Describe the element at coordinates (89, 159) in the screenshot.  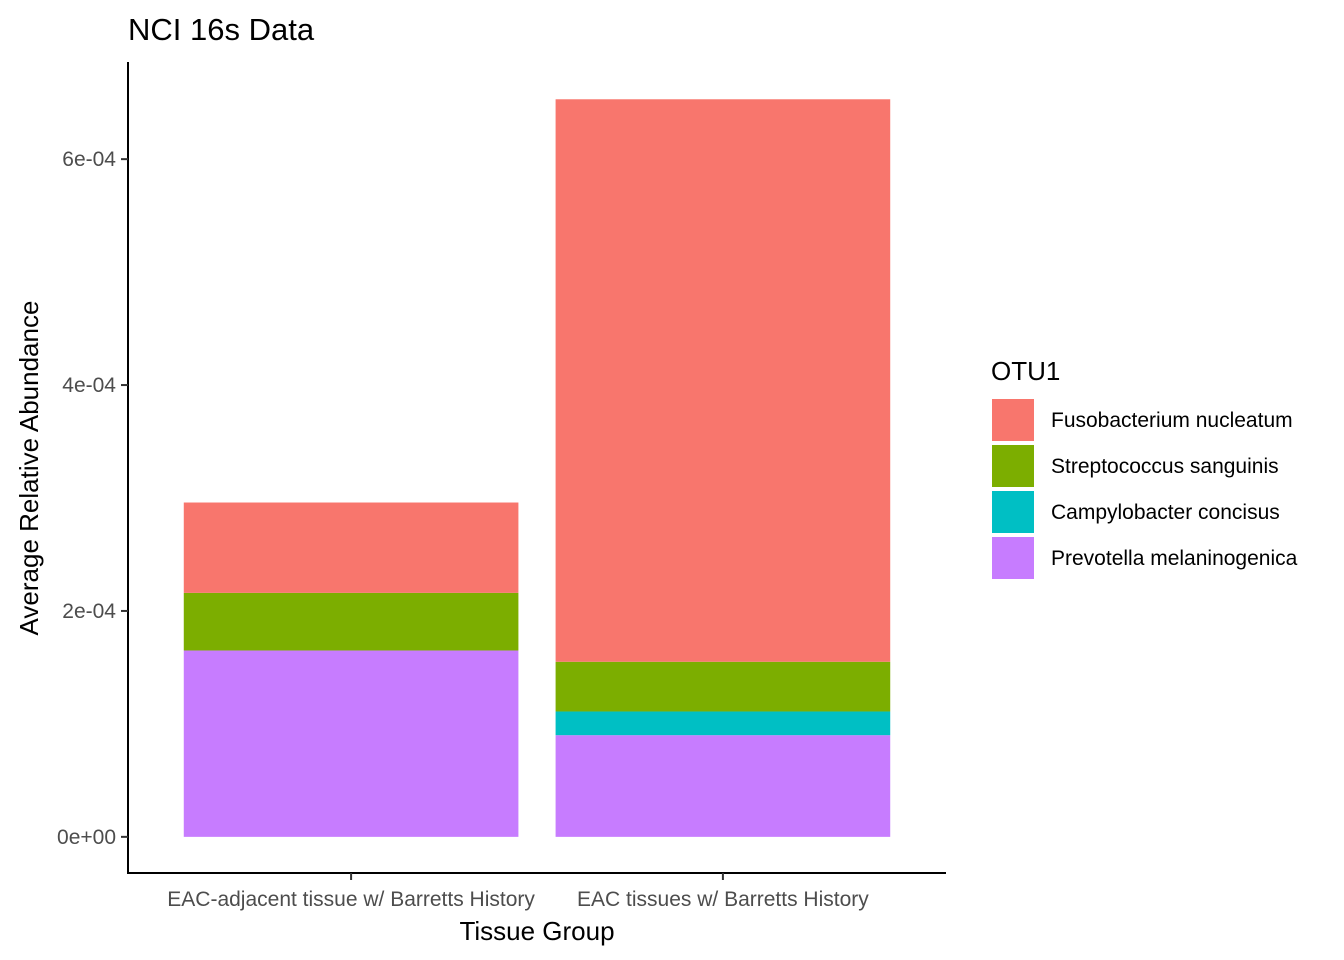
I see `y-tick-label: 6e-04` at that location.